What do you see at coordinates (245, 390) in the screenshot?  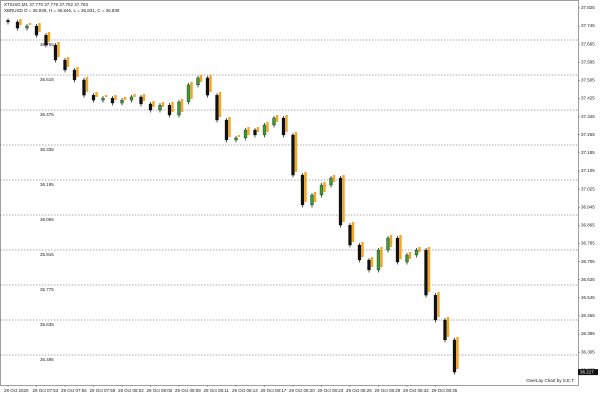 I see `x-tick-label: 29 Oct 08:14` at bounding box center [245, 390].